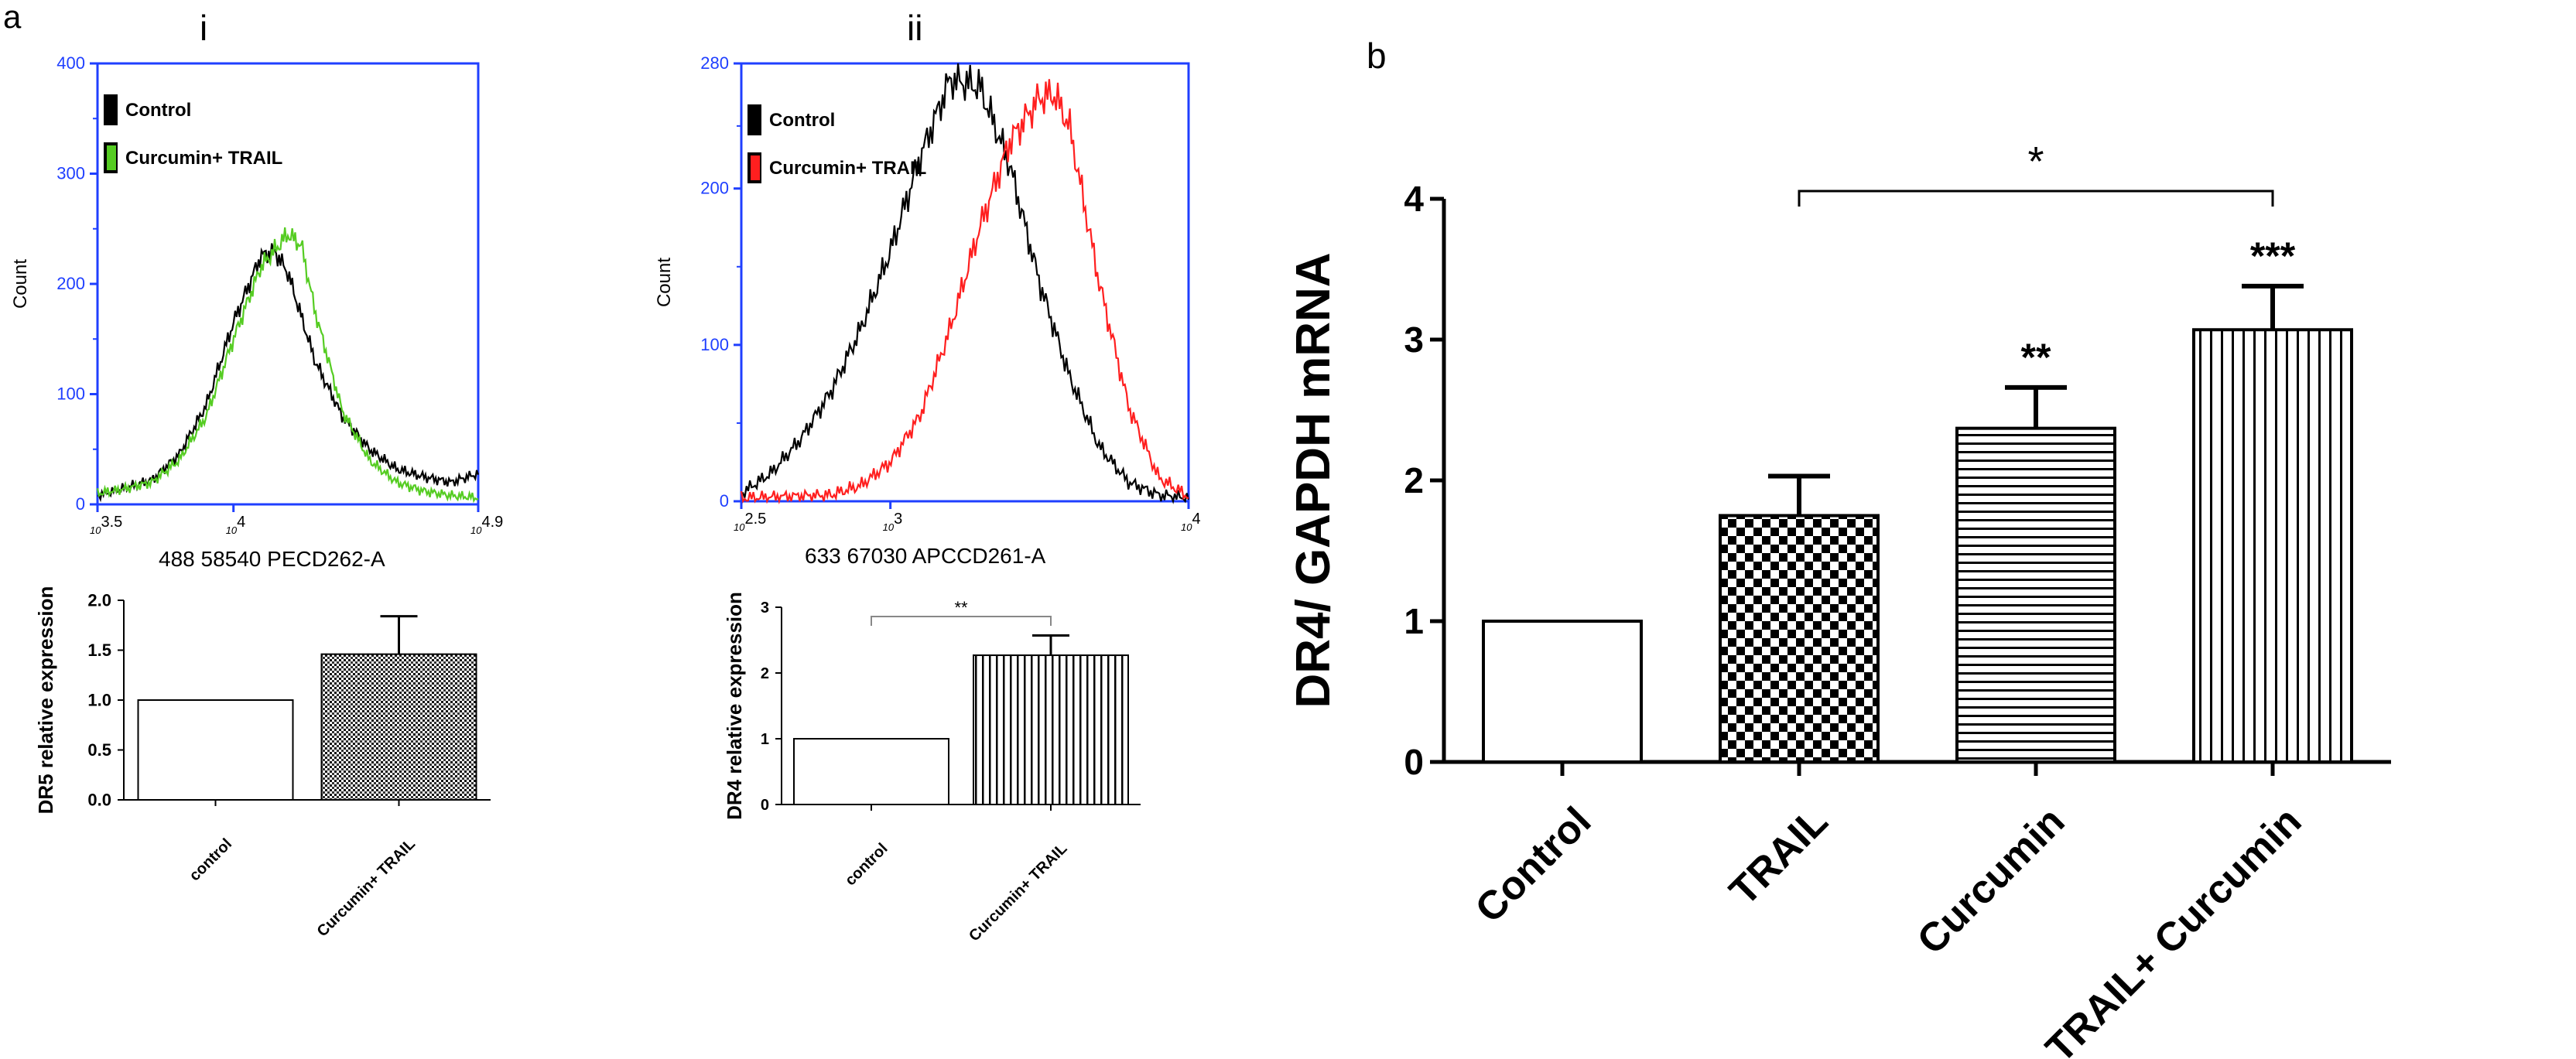  Describe the element at coordinates (106, 525) in the screenshot. I see `x-tick-label: 103.5` at that location.